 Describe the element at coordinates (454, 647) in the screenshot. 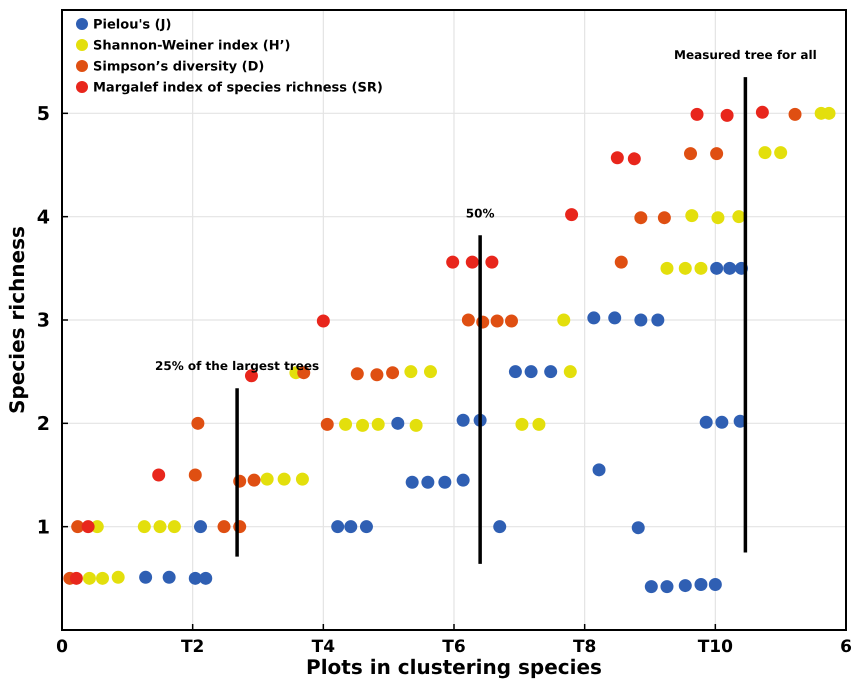

I see `x-tick-label: T6` at that location.